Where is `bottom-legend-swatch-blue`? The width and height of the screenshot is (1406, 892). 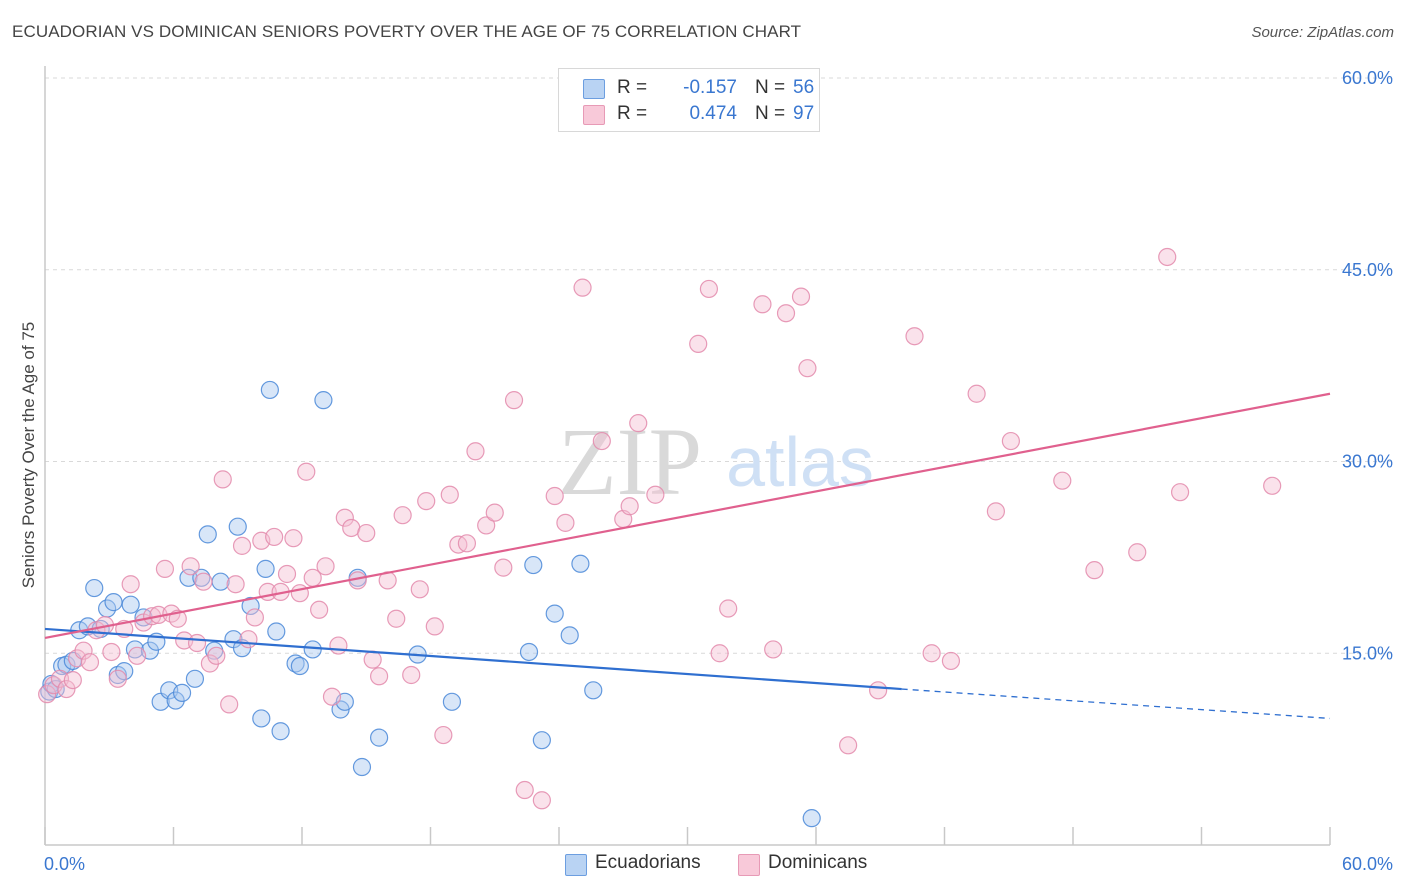
bottom-legend-swatch-blue is located at coordinates (576, 865).